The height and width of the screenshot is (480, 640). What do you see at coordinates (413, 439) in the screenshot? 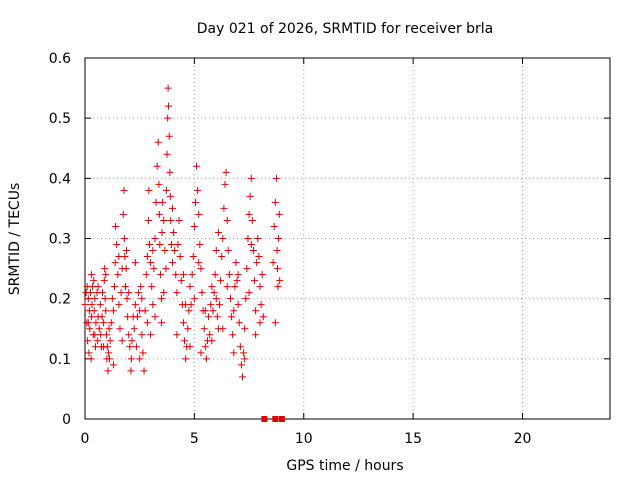
I see `x-tick-label: 15` at bounding box center [413, 439].